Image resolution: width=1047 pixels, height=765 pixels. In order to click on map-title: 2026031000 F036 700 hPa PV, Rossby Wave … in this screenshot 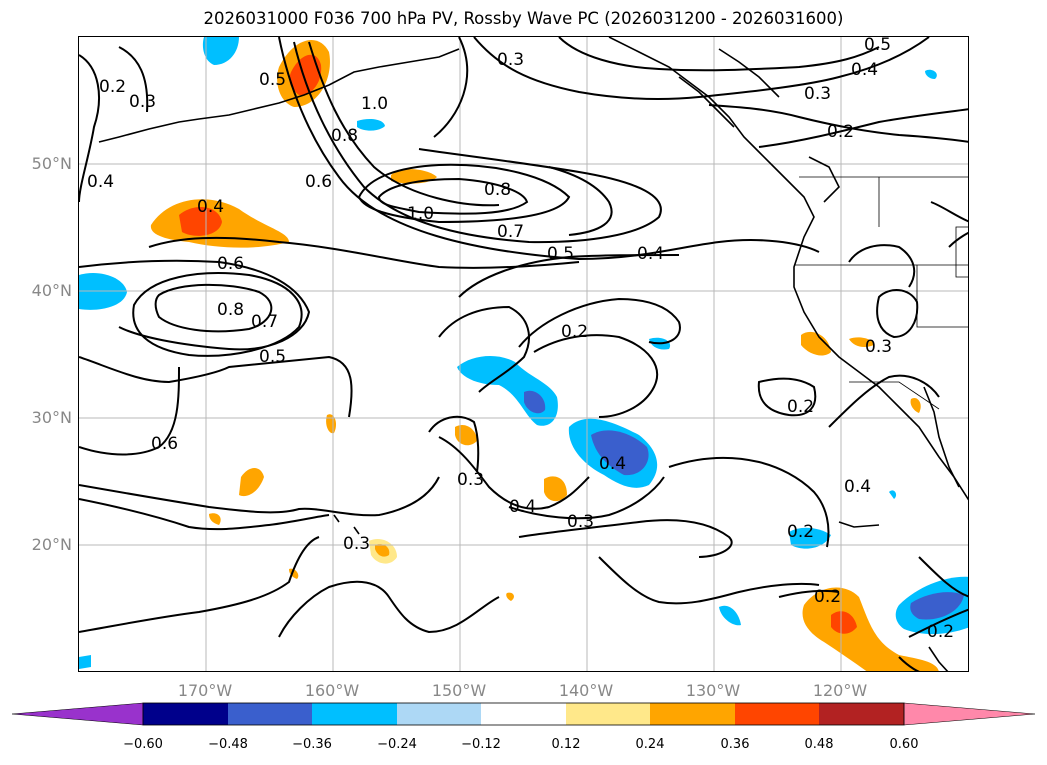, I will do `click(523, 18)`.